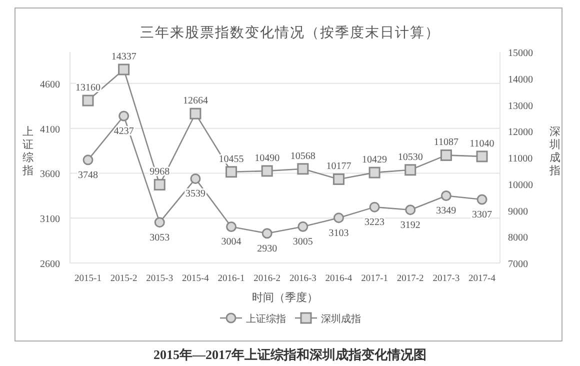 The height and width of the screenshot is (366, 580). What do you see at coordinates (88, 279) in the screenshot?
I see `x-tick-label: 2015-1` at bounding box center [88, 279].